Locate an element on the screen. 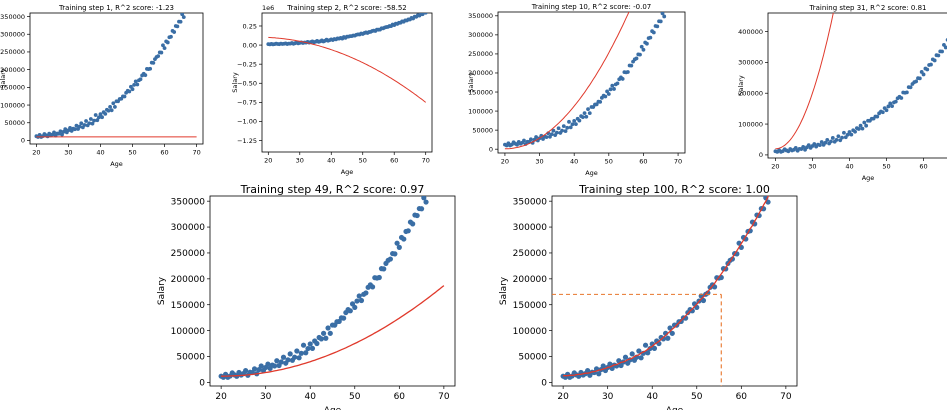 Image resolution: width=947 pixels, height=410 pixels. fit-curve is located at coordinates (804, 81).